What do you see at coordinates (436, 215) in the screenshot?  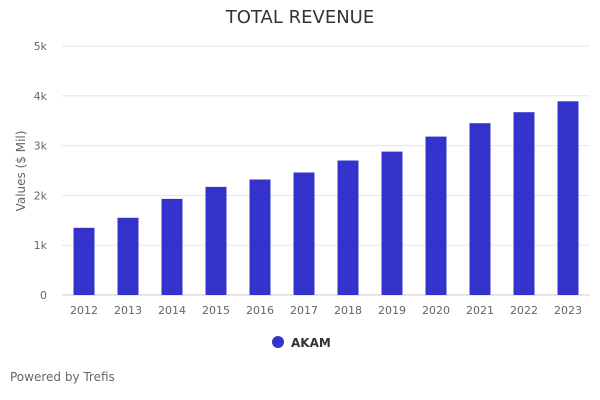 I see `bar-2020` at bounding box center [436, 215].